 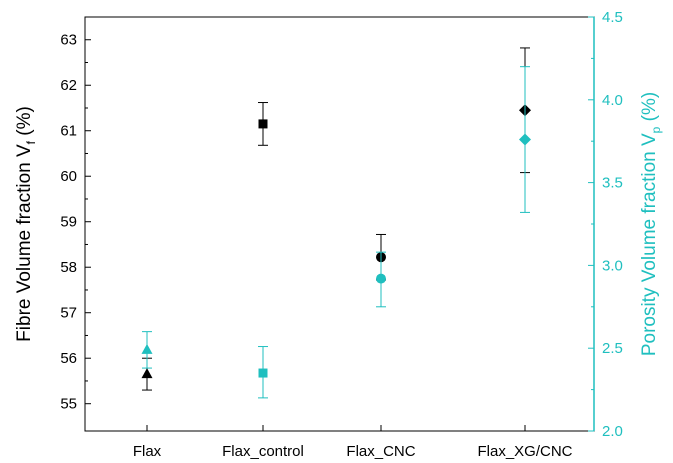 I want to click on diamond-marker, so click(x=525, y=139).